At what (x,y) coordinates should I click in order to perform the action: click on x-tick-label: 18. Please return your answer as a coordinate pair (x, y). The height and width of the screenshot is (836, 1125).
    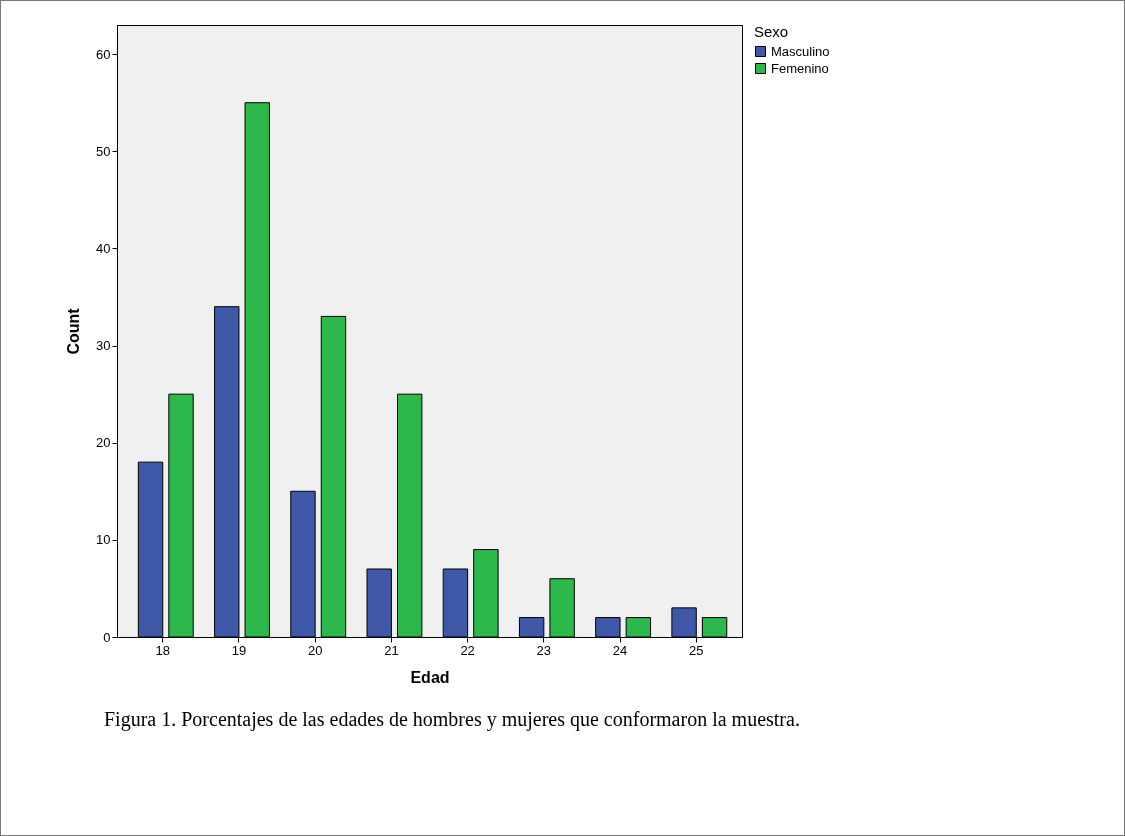
    Looking at the image, I should click on (162, 650).